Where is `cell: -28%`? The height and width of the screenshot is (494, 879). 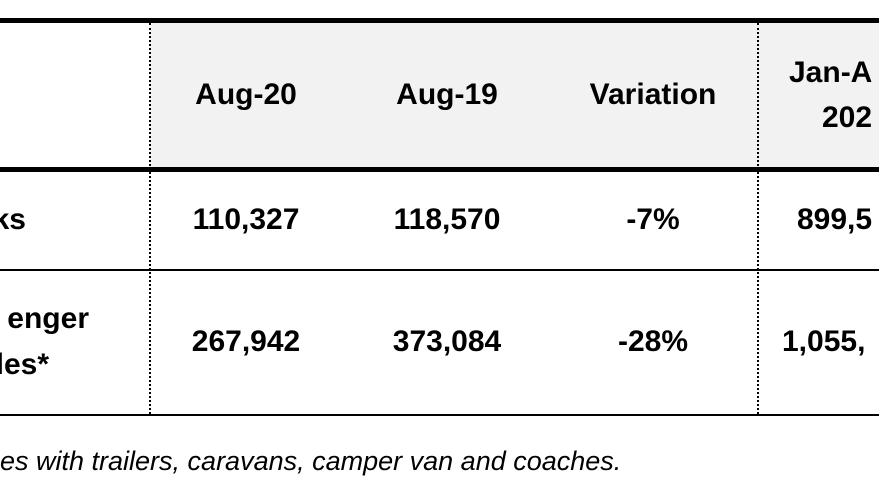
cell: -28% is located at coordinates (653, 341).